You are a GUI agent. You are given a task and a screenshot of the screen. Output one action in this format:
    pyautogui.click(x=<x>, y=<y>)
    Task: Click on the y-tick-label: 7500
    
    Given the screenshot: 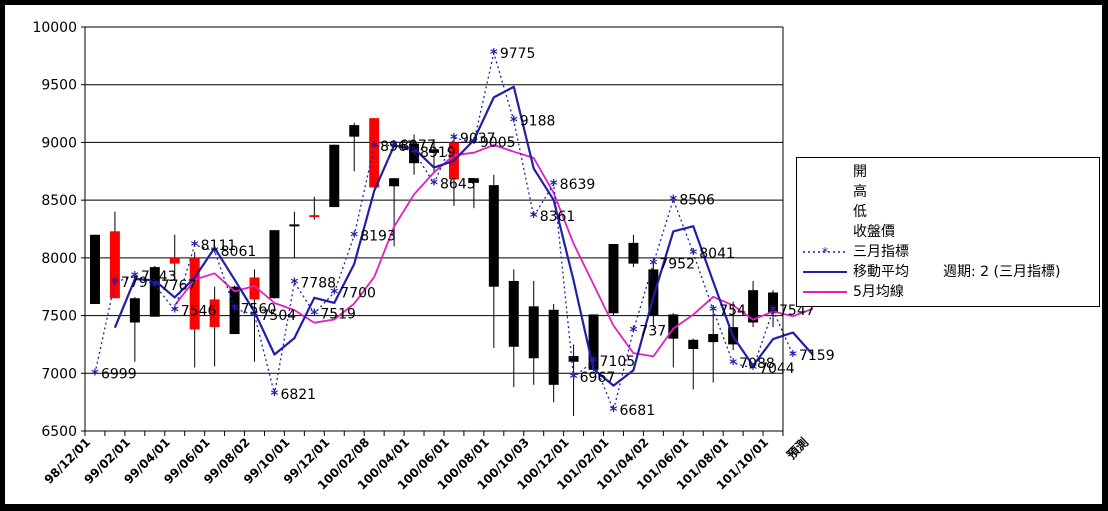 What is the action you would take?
    pyautogui.click(x=59, y=317)
    